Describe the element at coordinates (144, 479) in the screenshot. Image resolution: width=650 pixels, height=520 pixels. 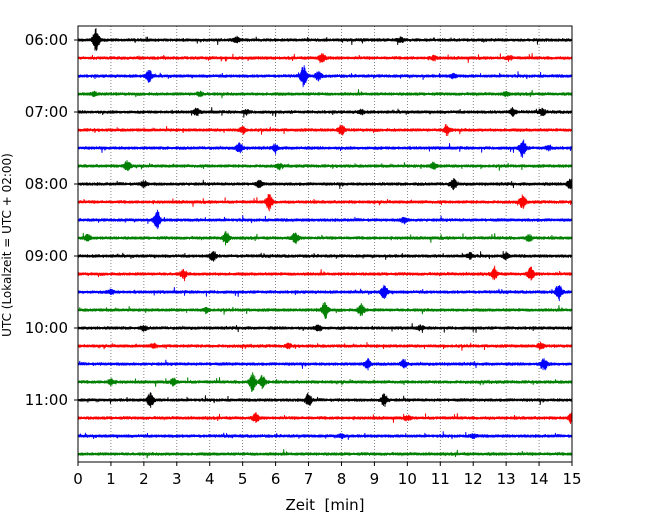
I see `x-tick-label: 2` at that location.